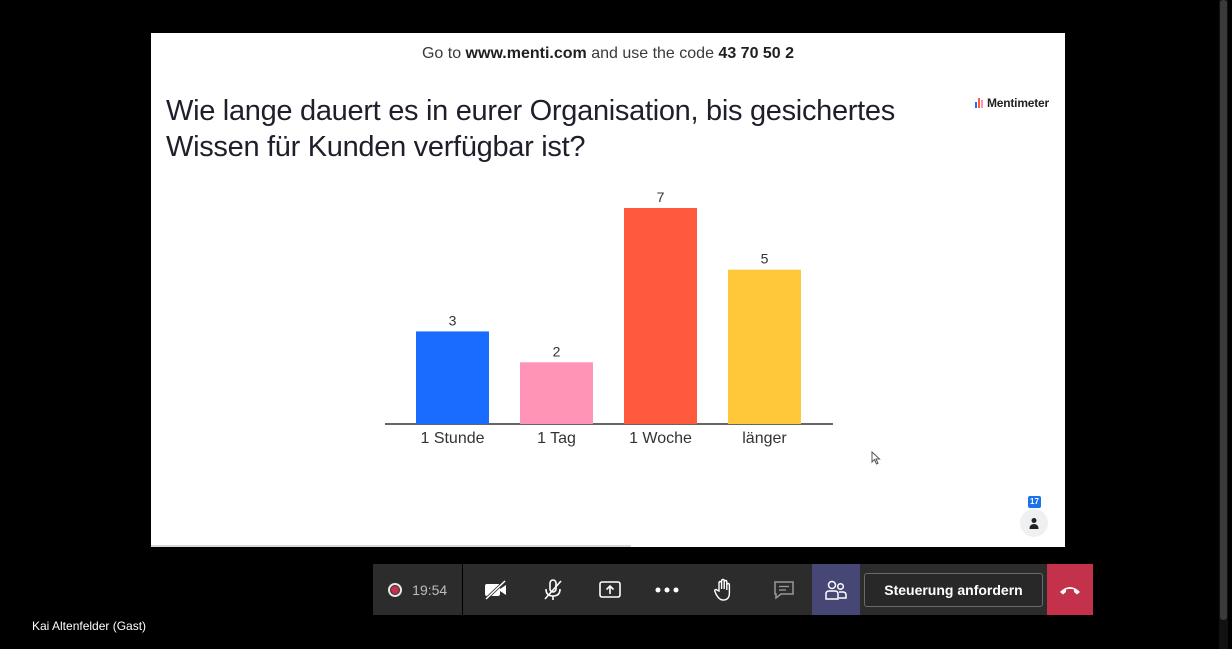 The height and width of the screenshot is (649, 1232). I want to click on results-bar-chart: 3 1 Stunde 2 1 Tag 7 1 Woche 5 länger, so click(609, 318).